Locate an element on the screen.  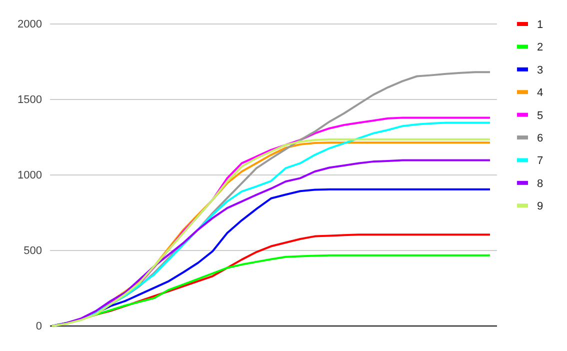
legend-label: 9 is located at coordinates (540, 206).